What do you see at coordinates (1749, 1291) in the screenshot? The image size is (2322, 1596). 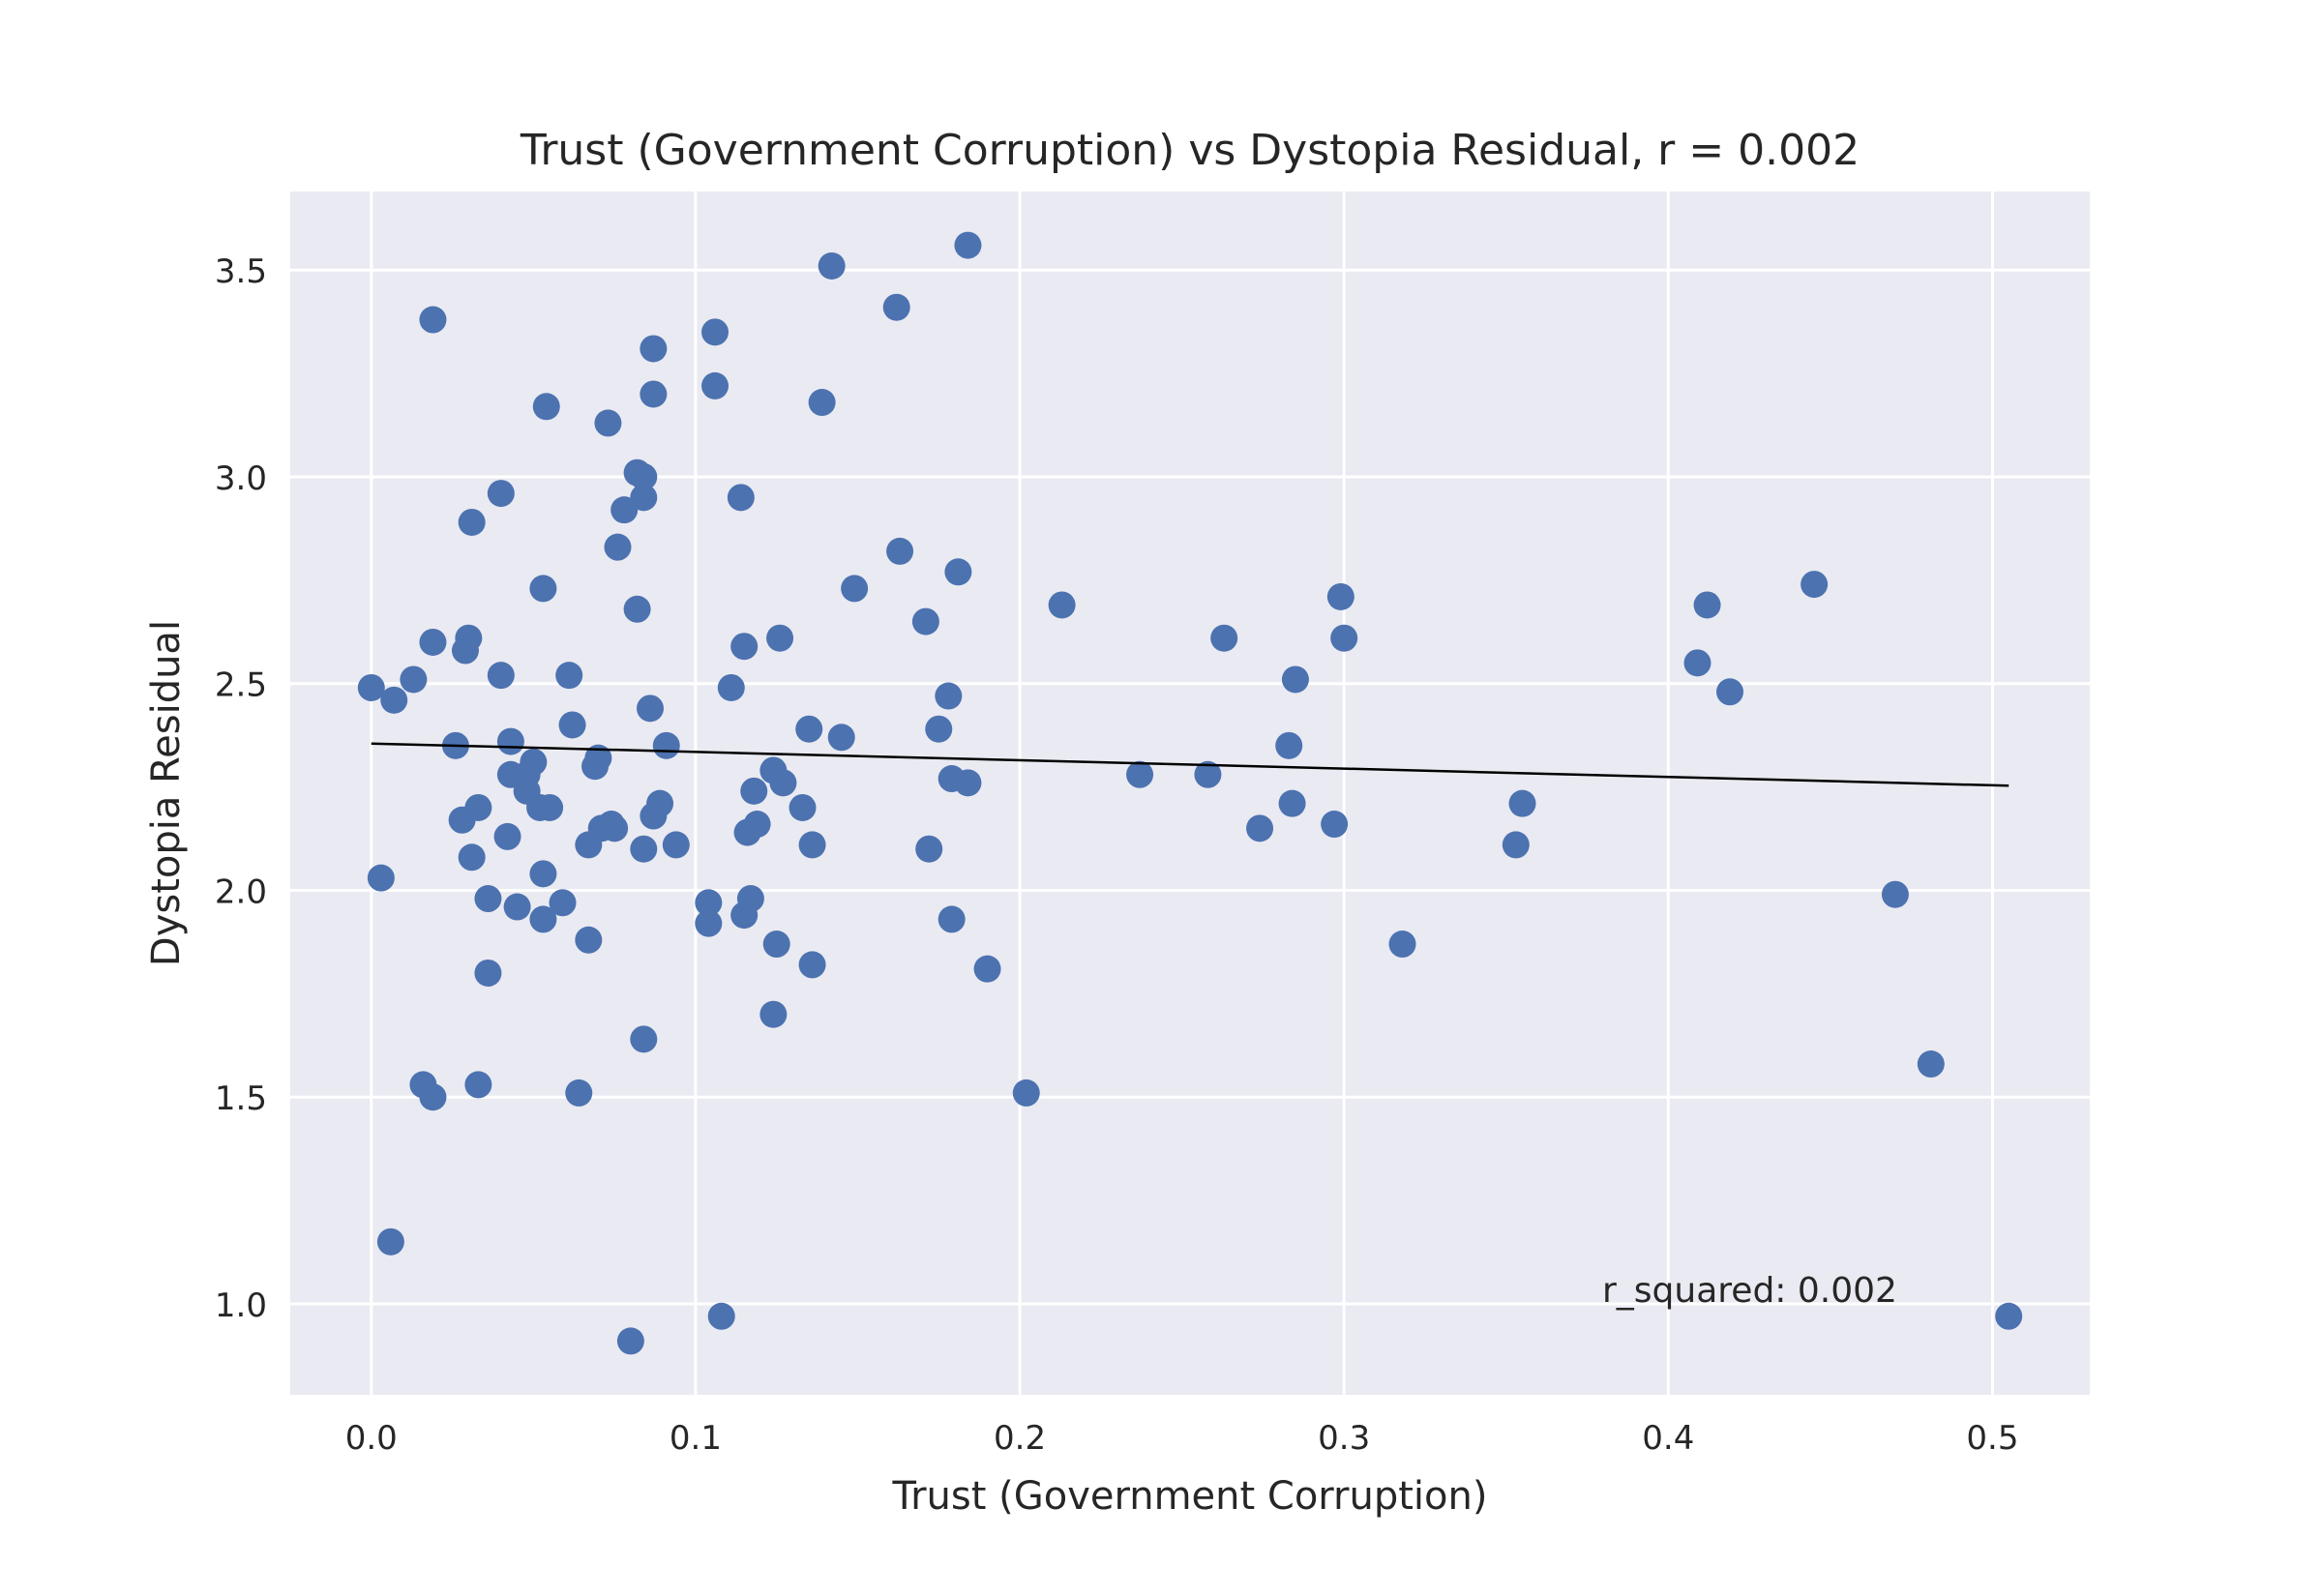 I see `r-squared-annotation: r_squared: 0.002` at bounding box center [1749, 1291].